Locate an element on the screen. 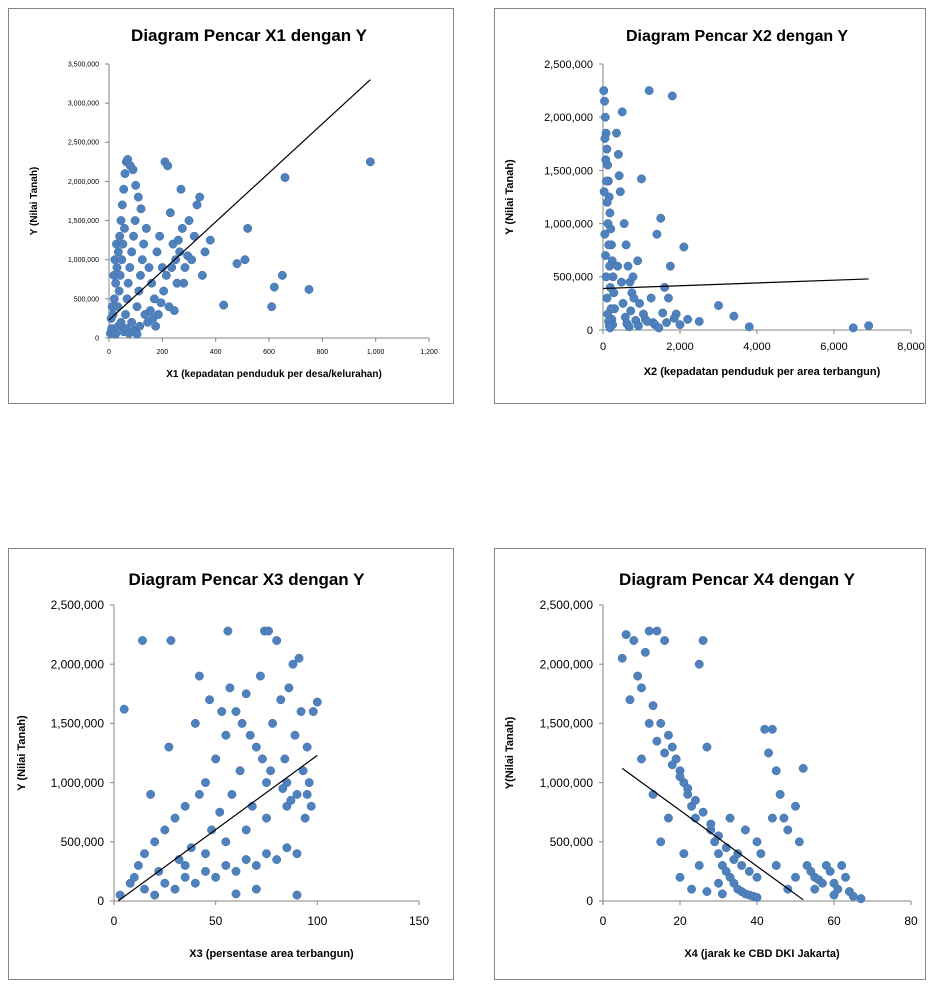  x-tick-label: 800 is located at coordinates (322, 352).